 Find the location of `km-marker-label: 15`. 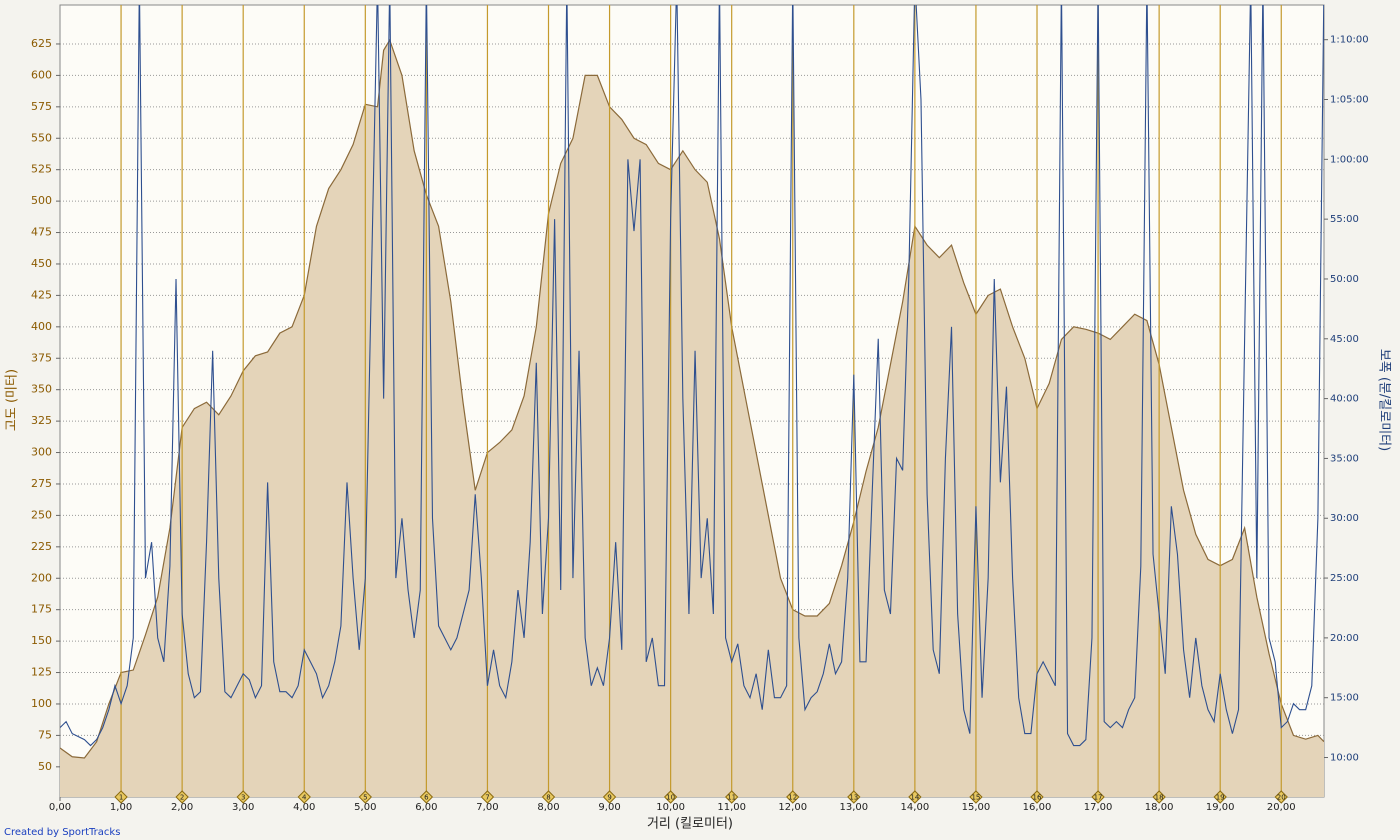

km-marker-label: 15 is located at coordinates (975, 798).